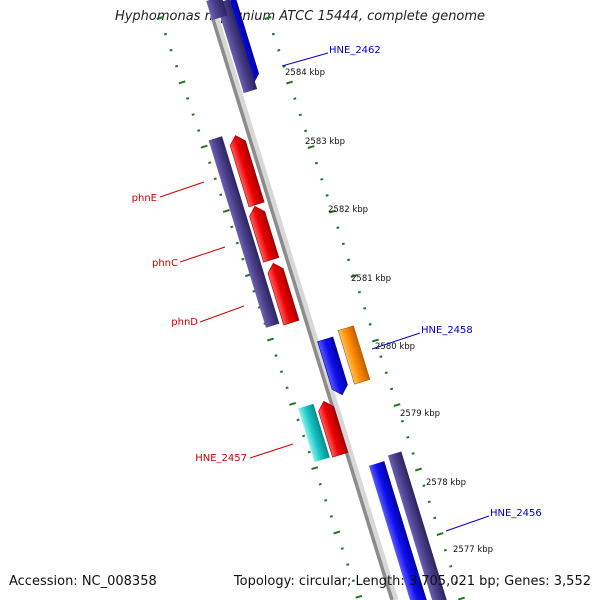 The image size is (600, 600). I want to click on tick-label-2584: 2584 kbp, so click(305, 73).